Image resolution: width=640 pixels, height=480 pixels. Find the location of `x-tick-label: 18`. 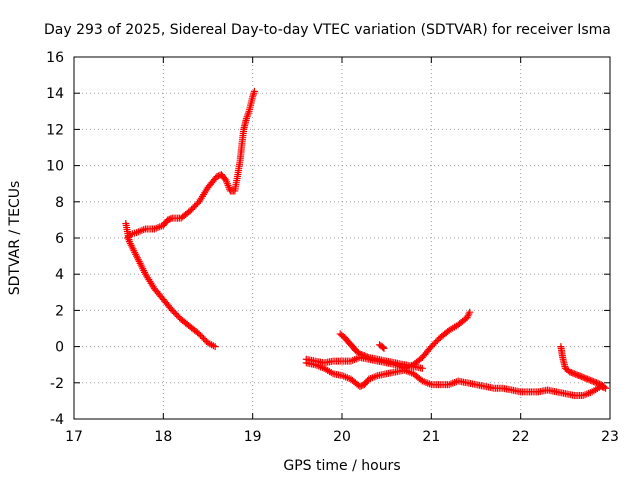

x-tick-label: 18 is located at coordinates (163, 437).